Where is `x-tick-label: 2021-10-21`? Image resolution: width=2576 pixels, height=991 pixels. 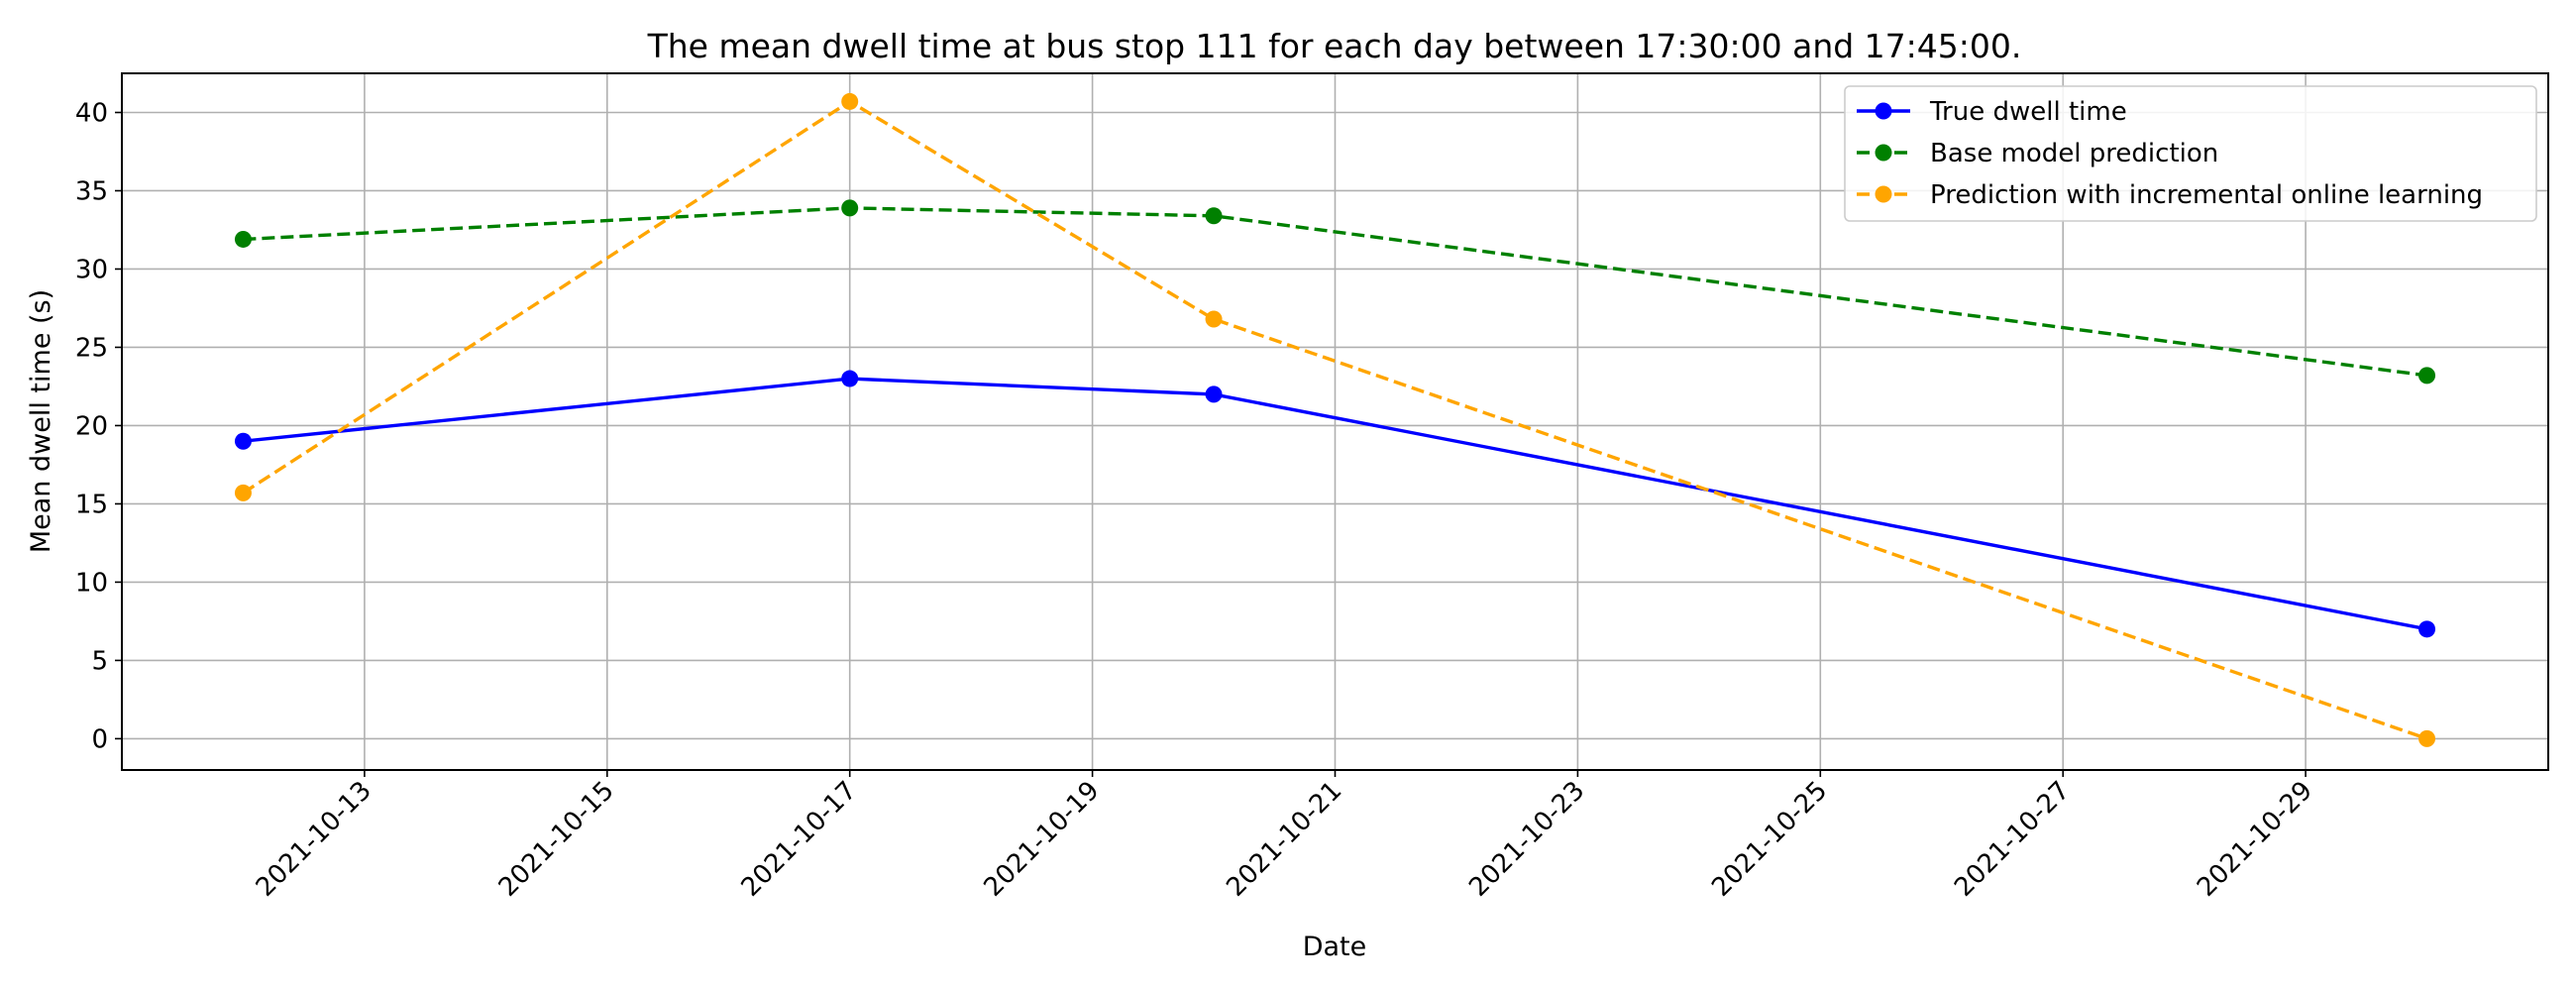
x-tick-label: 2021-10-21 is located at coordinates (1284, 839).